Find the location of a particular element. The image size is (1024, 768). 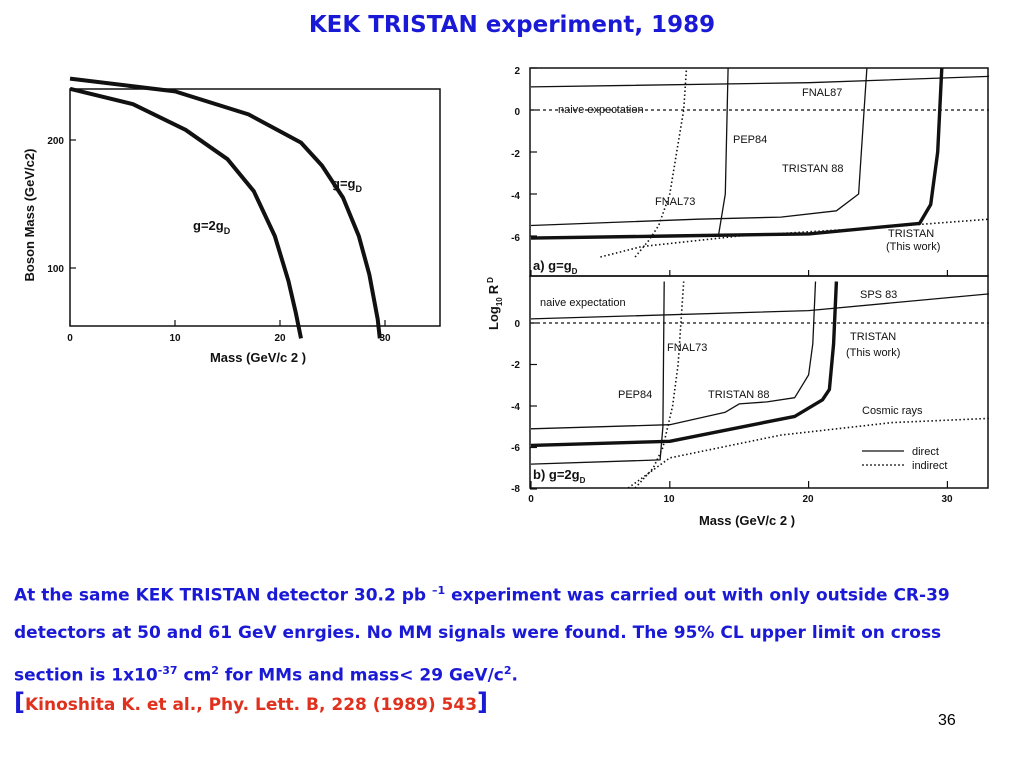

plot-frame is located at coordinates (255, 207).